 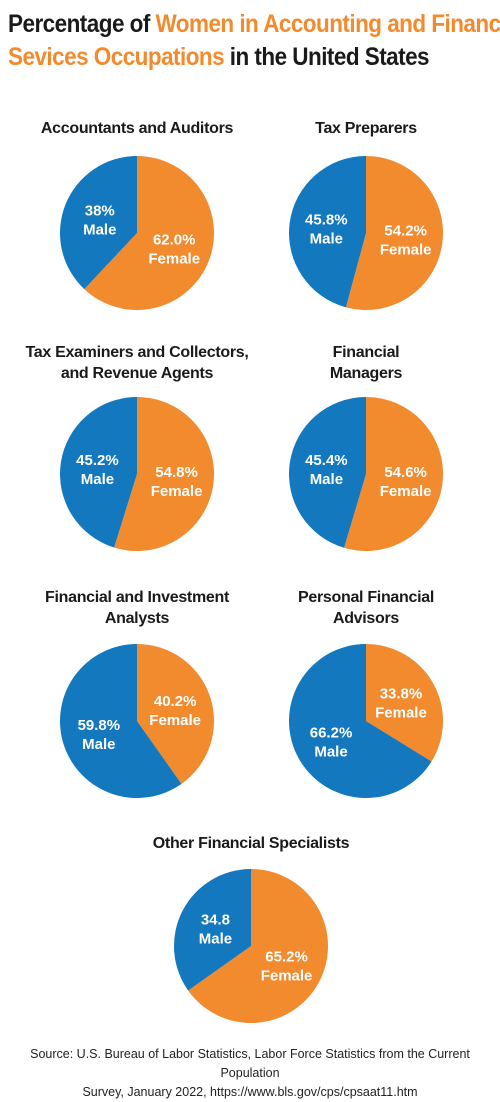 What do you see at coordinates (251, 843) in the screenshot?
I see `pie-chart-title: Other Financial Specialists` at bounding box center [251, 843].